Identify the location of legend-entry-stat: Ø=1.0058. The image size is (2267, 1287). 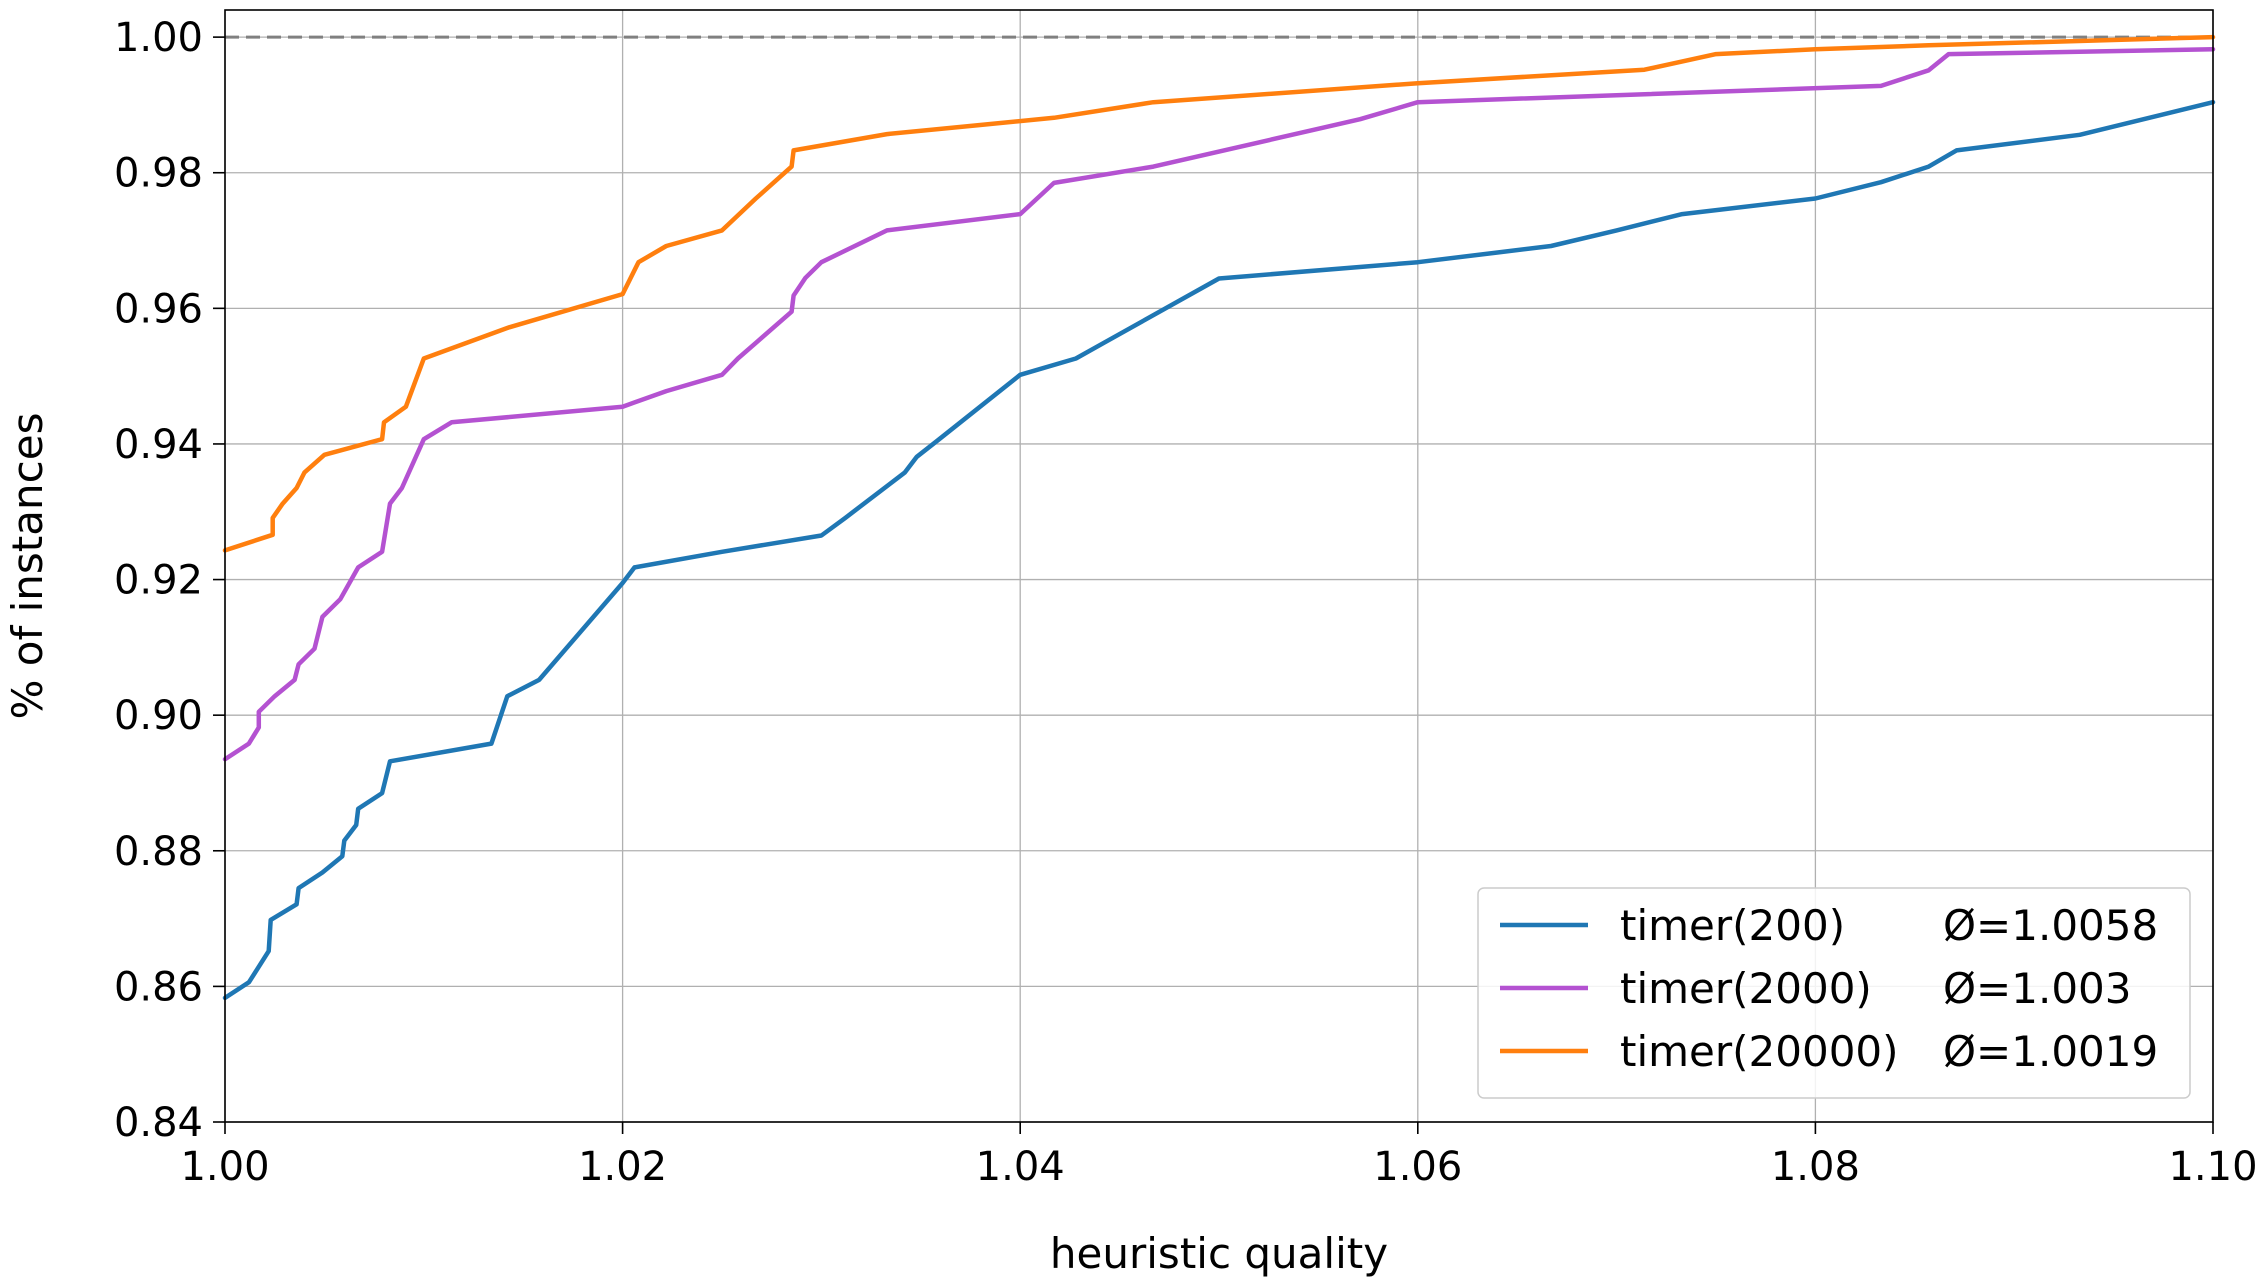
(2050, 925).